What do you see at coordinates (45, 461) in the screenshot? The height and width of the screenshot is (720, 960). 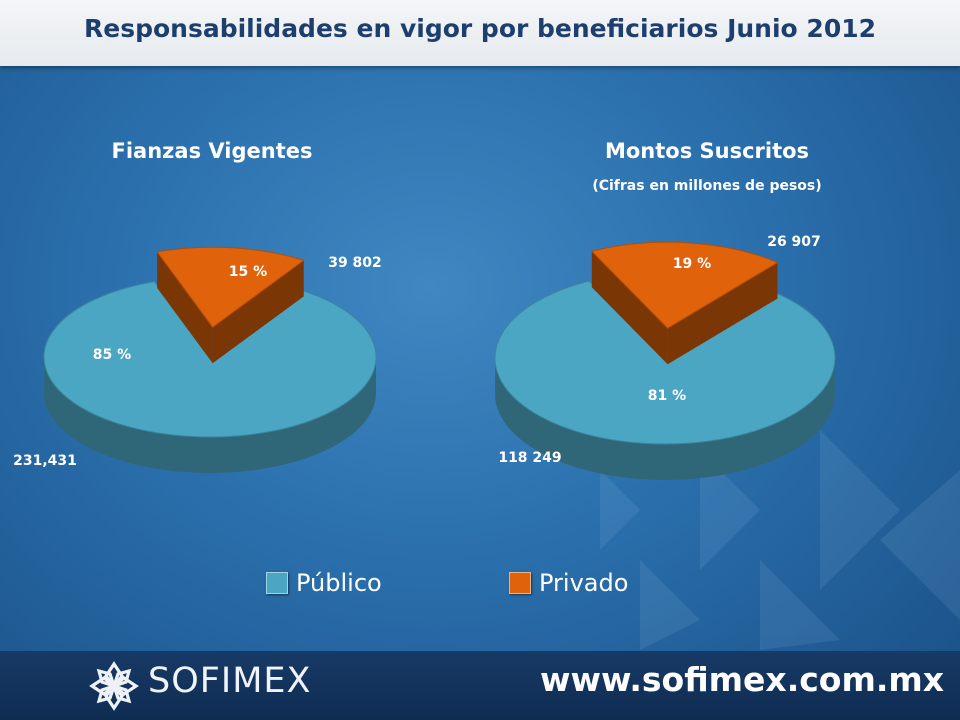 I see `value-label-publico: 231,431` at bounding box center [45, 461].